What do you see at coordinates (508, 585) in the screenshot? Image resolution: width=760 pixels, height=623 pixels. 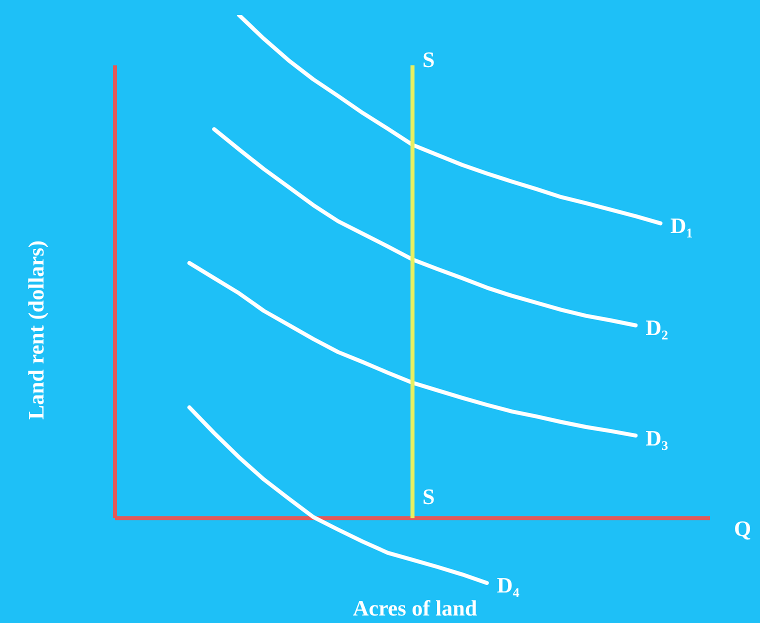 I see `series-label: D₄` at bounding box center [508, 585].